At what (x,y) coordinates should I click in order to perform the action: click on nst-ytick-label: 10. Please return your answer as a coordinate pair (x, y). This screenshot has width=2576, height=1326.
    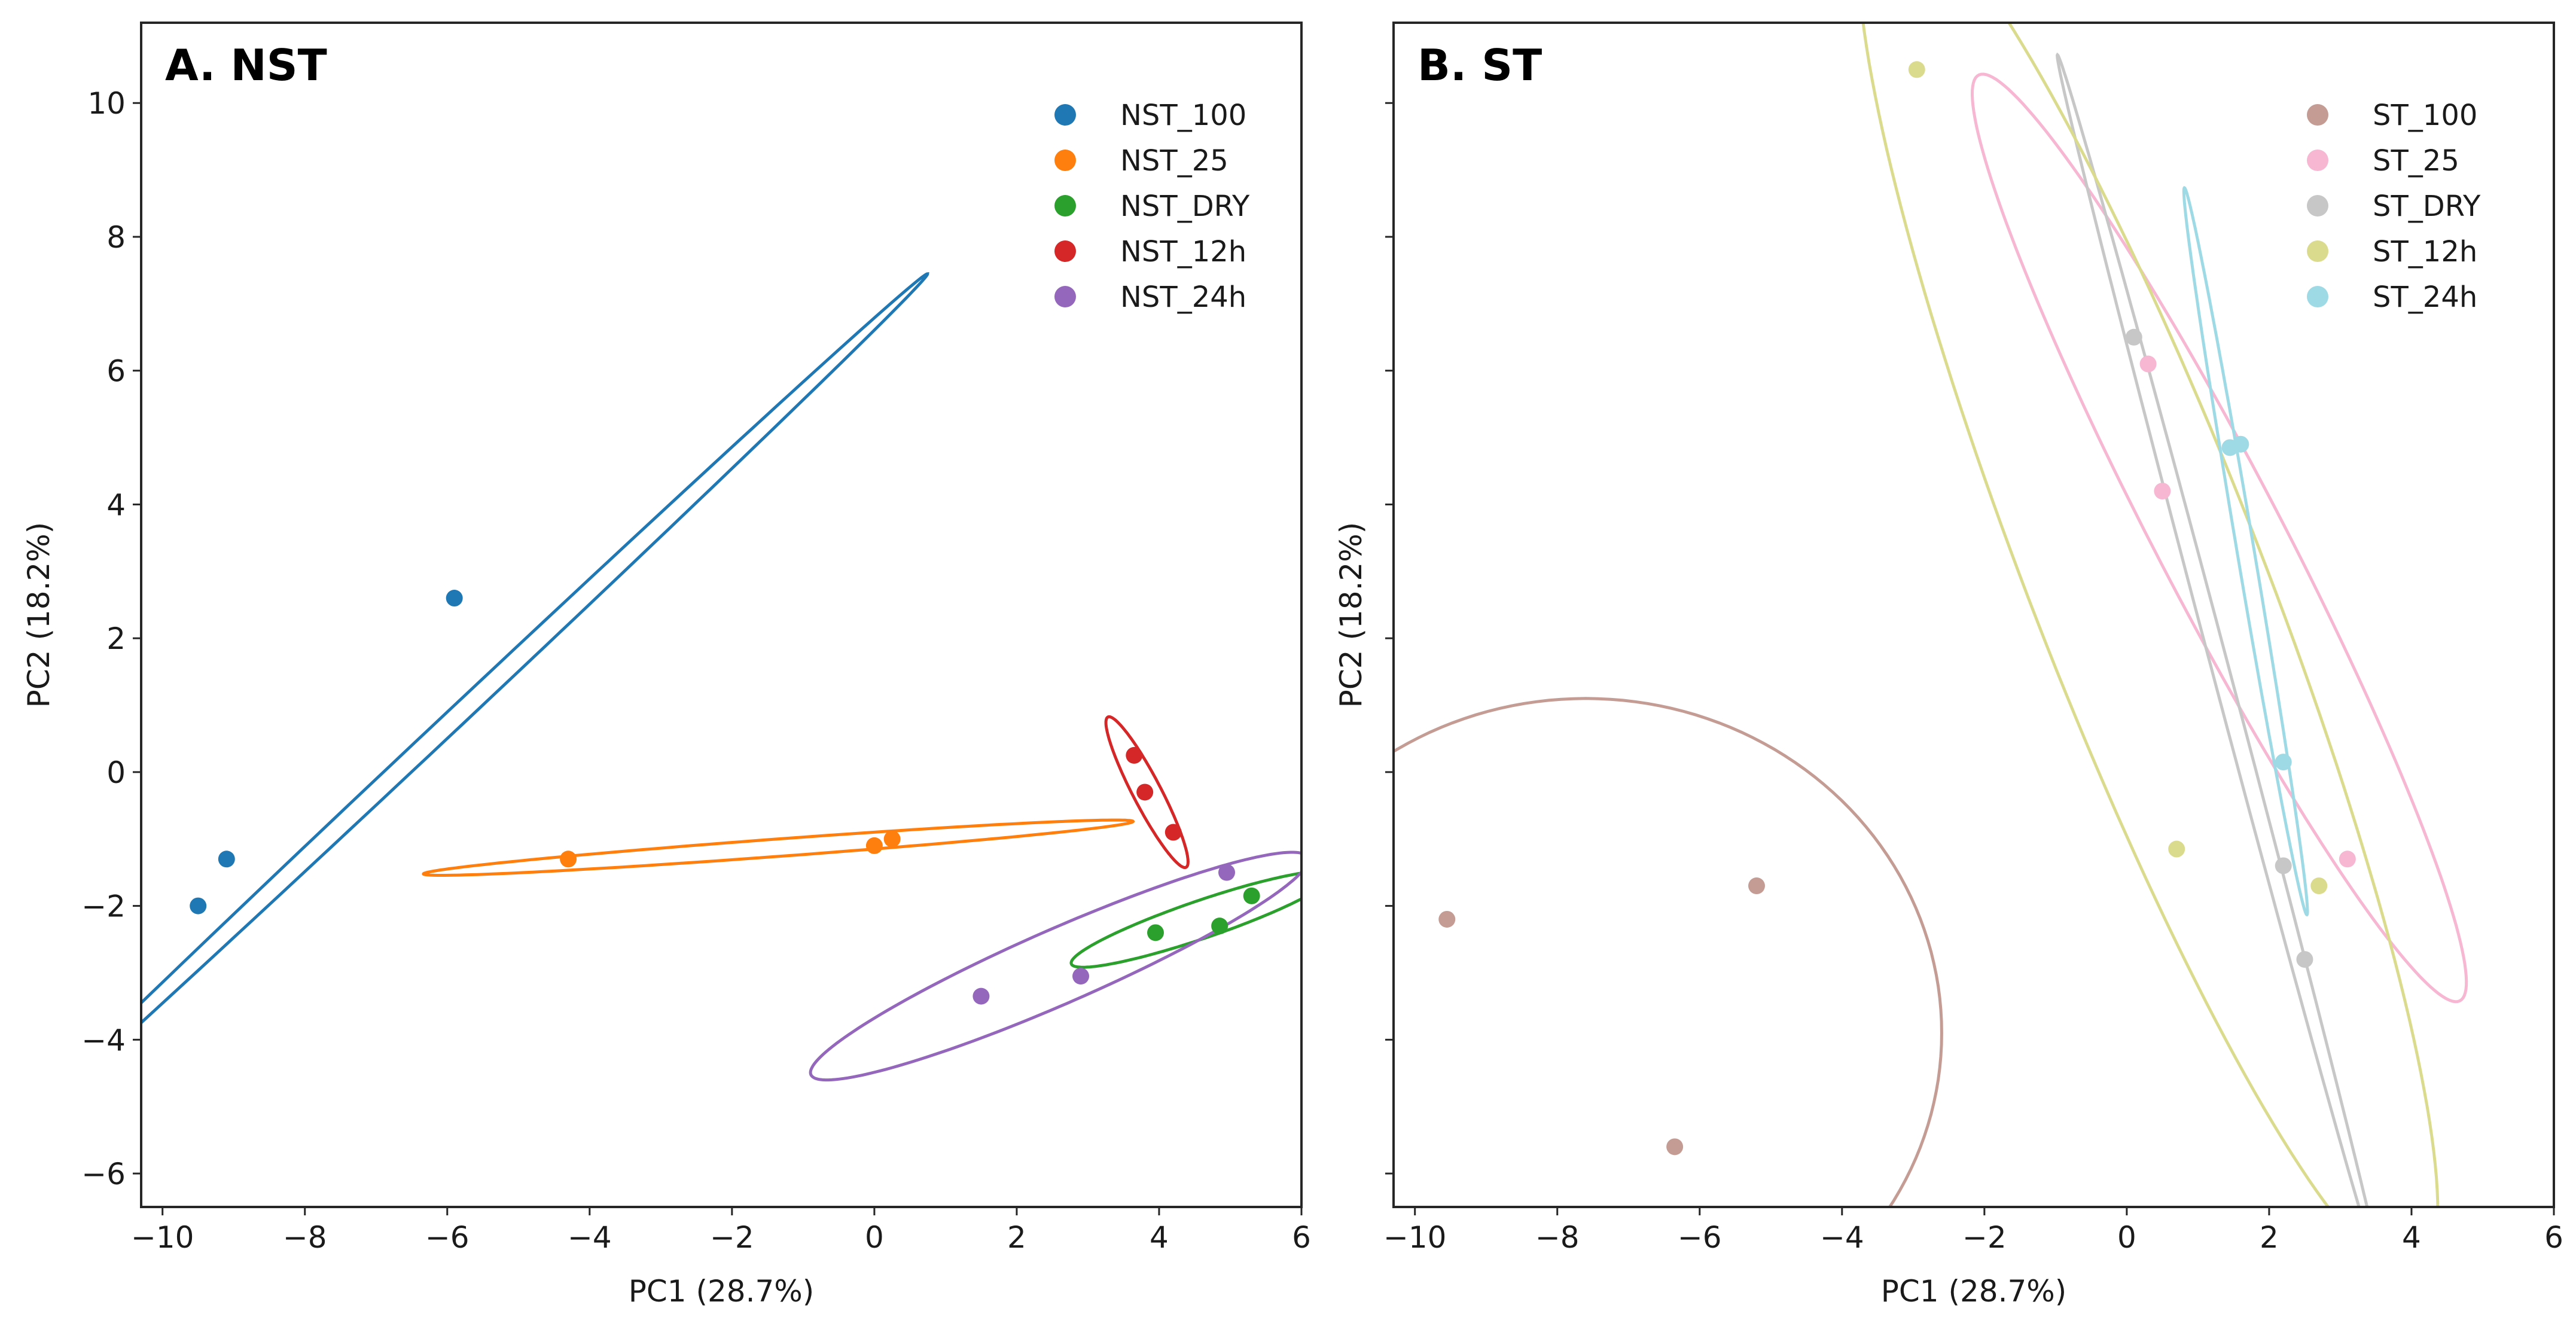
    Looking at the image, I should click on (106, 103).